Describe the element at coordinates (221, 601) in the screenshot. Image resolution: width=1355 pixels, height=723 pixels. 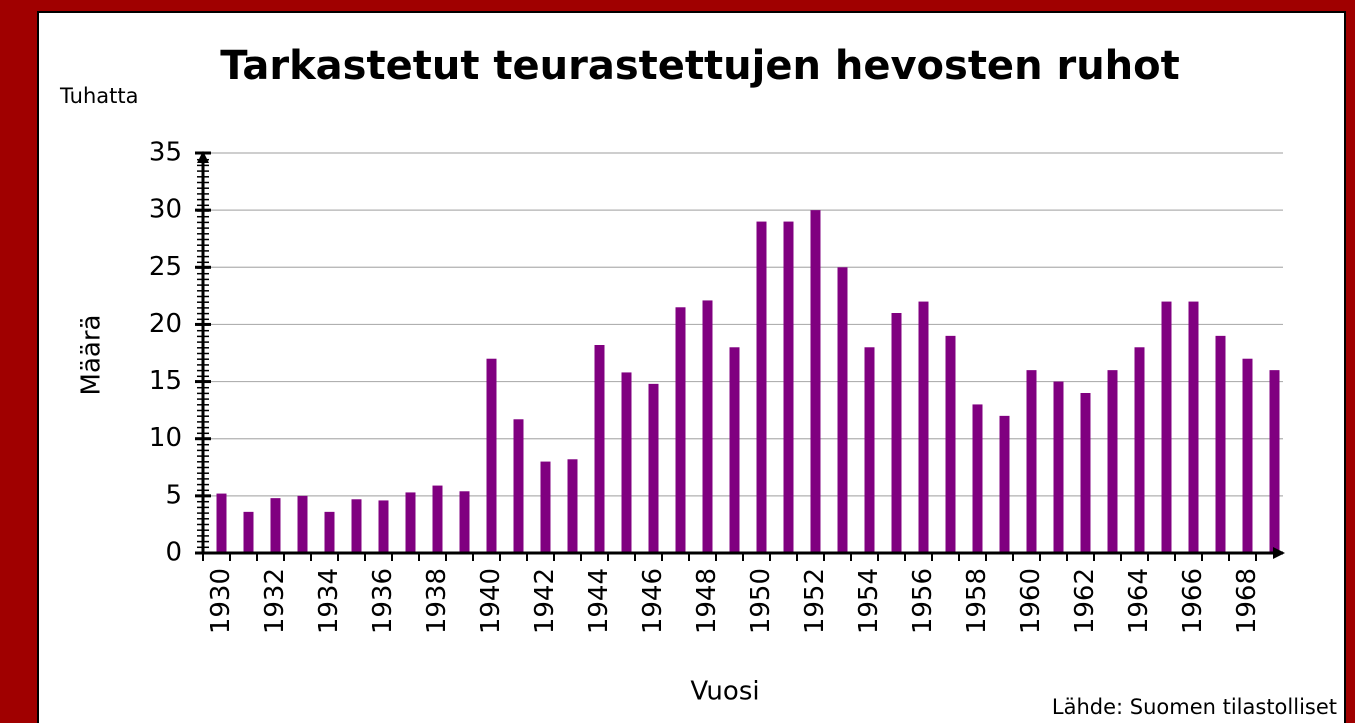
I see `x-tick-label: 1930` at that location.